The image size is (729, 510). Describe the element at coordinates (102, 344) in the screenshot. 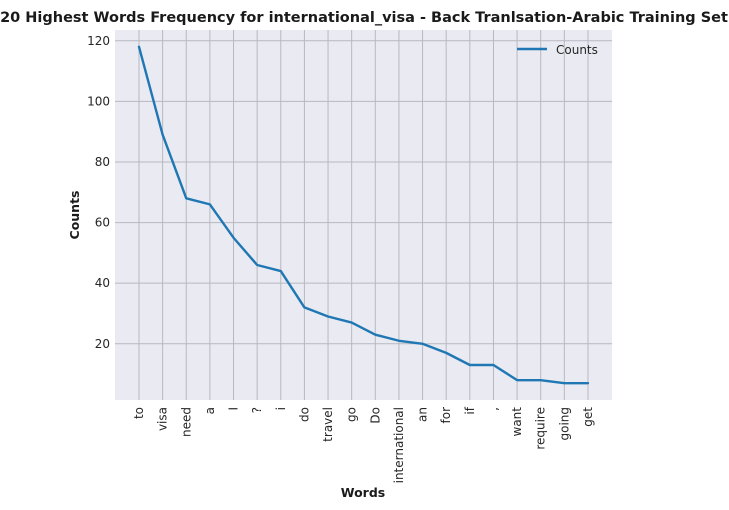

I see `y-tick-label: 20` at that location.